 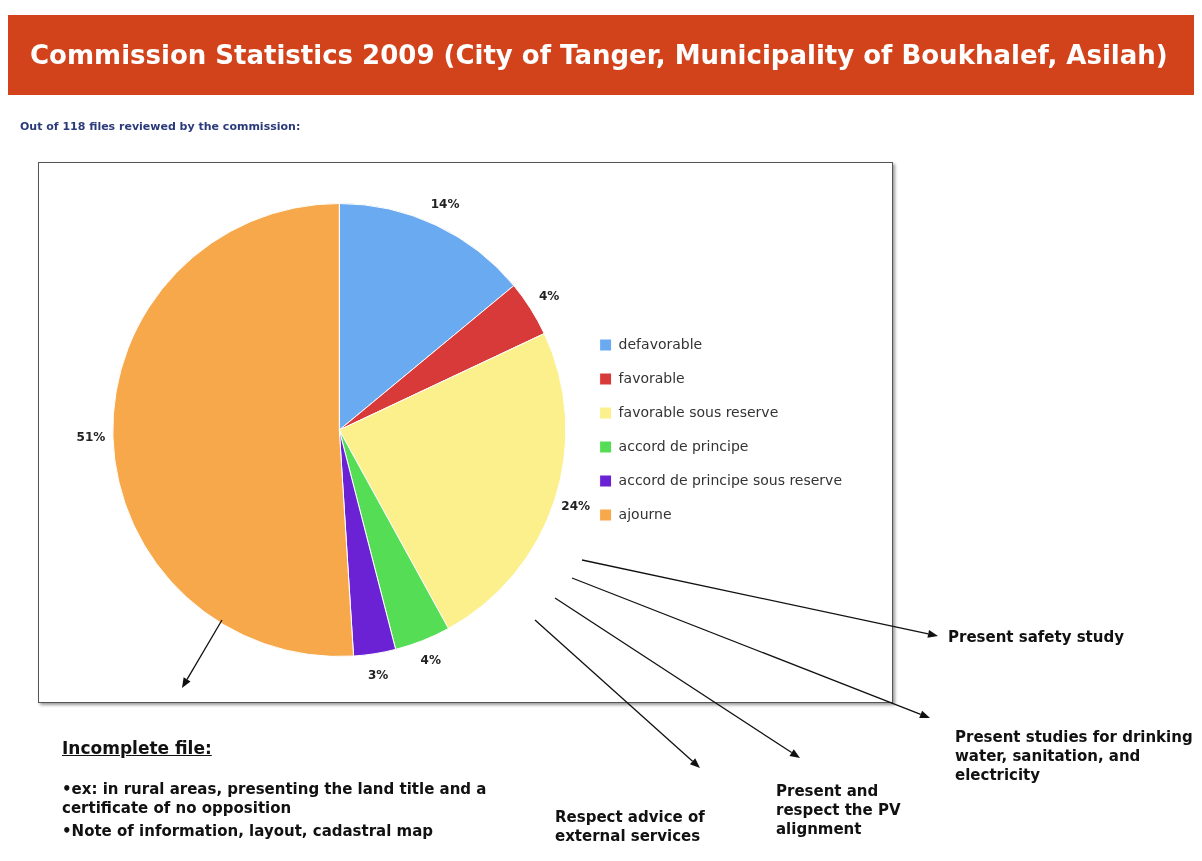 What do you see at coordinates (645, 513) in the screenshot?
I see `legend-label: ajourne` at bounding box center [645, 513].